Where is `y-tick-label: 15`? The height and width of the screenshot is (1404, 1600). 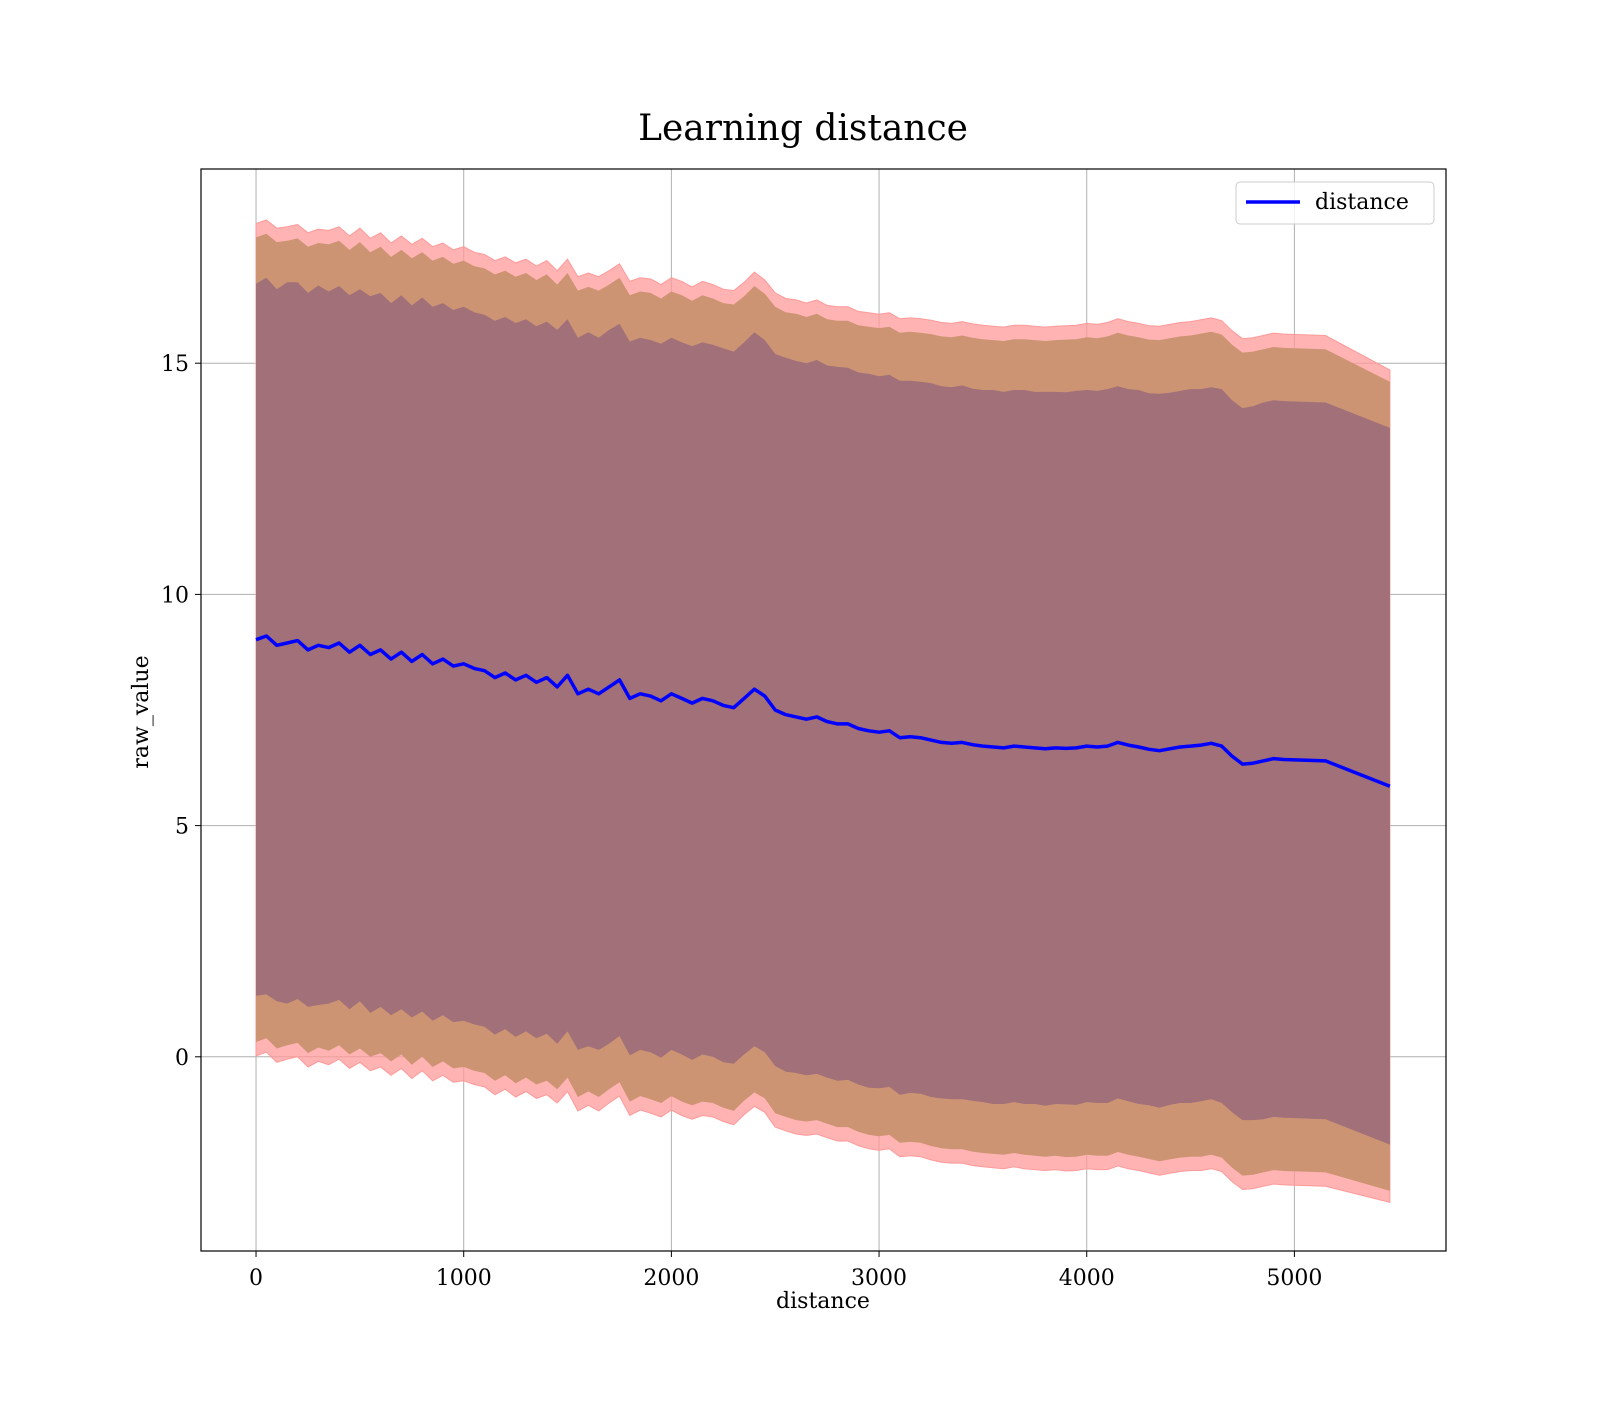 y-tick-label: 15 is located at coordinates (175, 364).